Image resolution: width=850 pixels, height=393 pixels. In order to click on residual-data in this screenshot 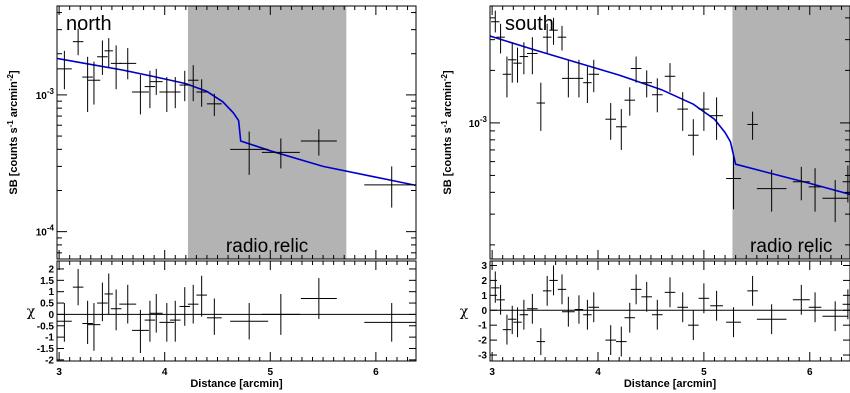, I will do `click(670, 311)`.